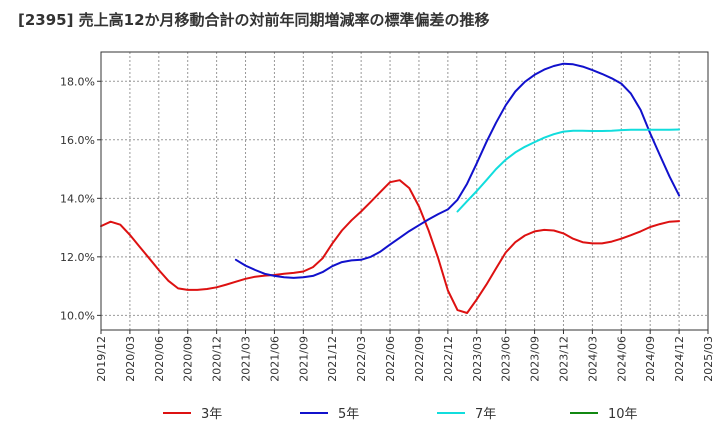 This screenshot has height=440, width=720. What do you see at coordinates (419, 359) in the screenshot?
I see `x-tick-label: 2022/09` at bounding box center [419, 359].